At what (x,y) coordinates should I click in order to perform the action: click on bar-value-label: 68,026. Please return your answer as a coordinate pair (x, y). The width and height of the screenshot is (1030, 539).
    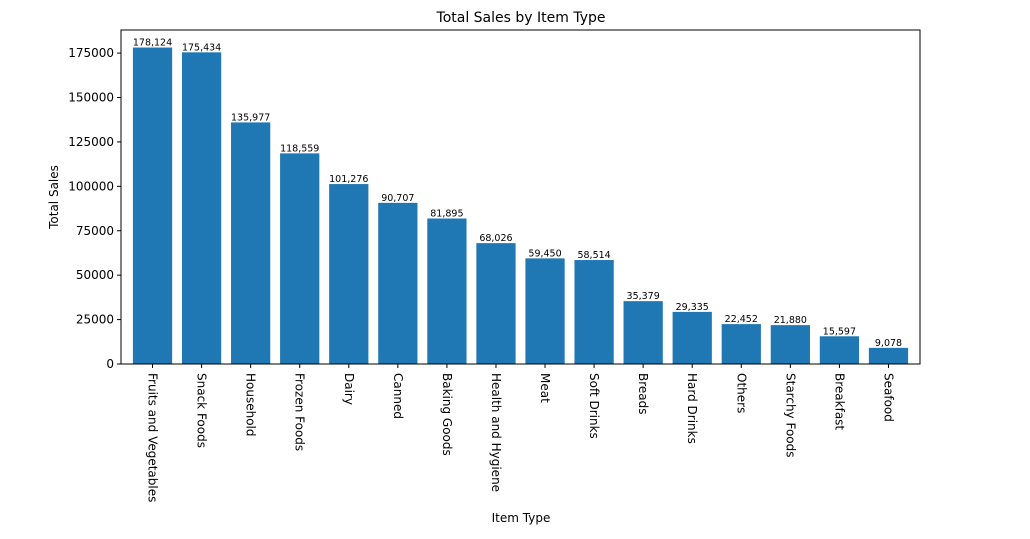
    Looking at the image, I should click on (495, 238).